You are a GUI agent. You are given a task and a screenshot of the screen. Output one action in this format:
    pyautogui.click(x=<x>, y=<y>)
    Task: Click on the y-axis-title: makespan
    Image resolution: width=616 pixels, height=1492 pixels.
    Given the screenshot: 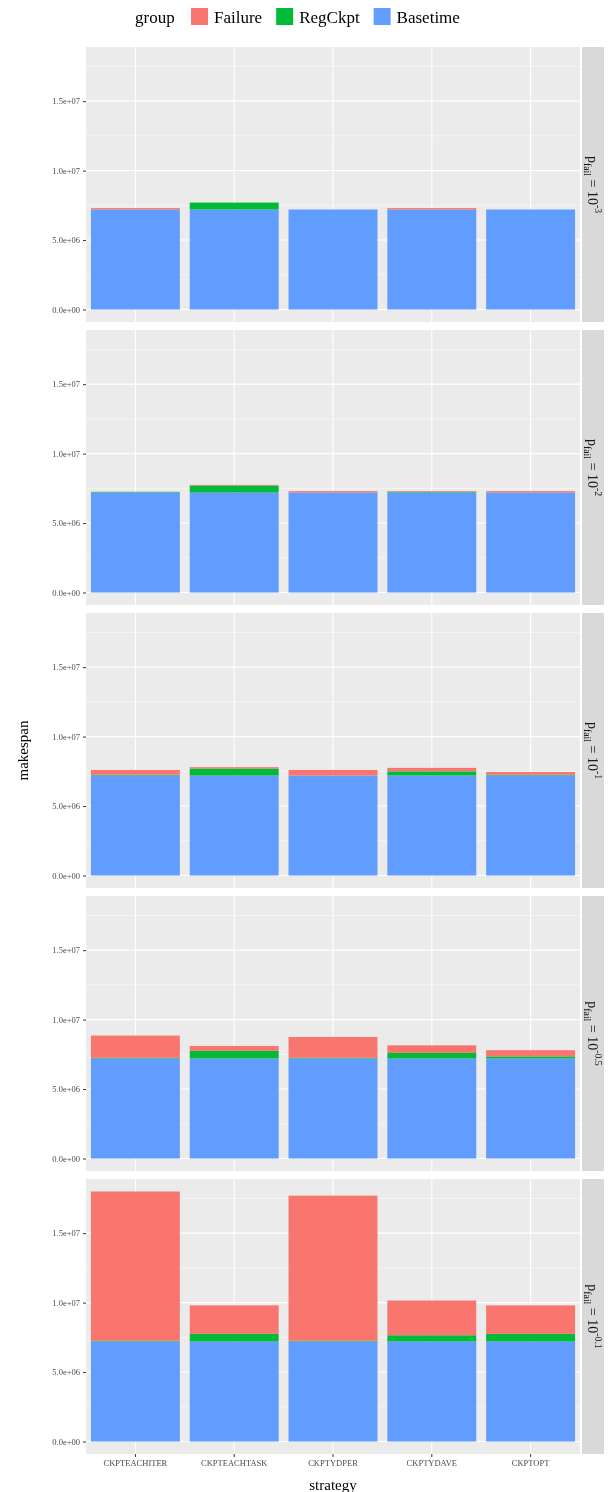 What is the action you would take?
    pyautogui.click(x=23, y=750)
    